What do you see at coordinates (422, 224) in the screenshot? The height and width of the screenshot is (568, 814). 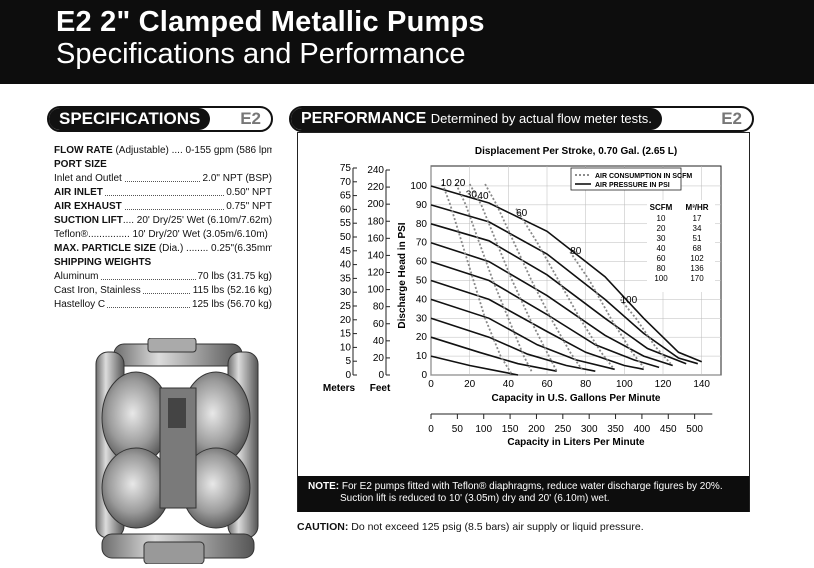 I see `y-tick-label: 80` at bounding box center [422, 224].